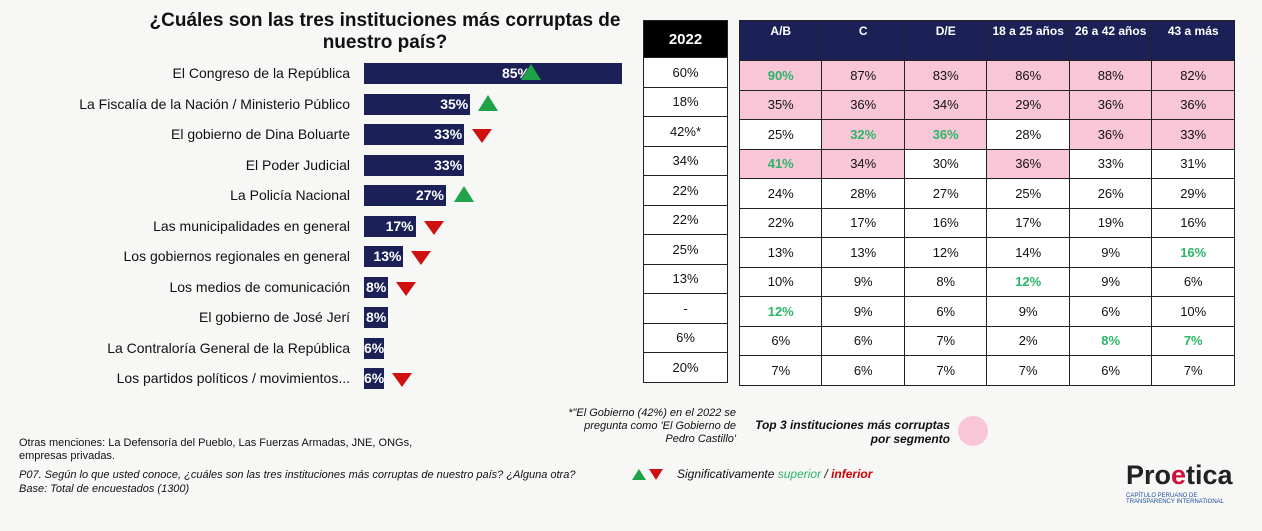 Image resolution: width=1262 pixels, height=531 pixels. What do you see at coordinates (290, 195) in the screenshot?
I see `category-label: La Policía Nacional` at bounding box center [290, 195].